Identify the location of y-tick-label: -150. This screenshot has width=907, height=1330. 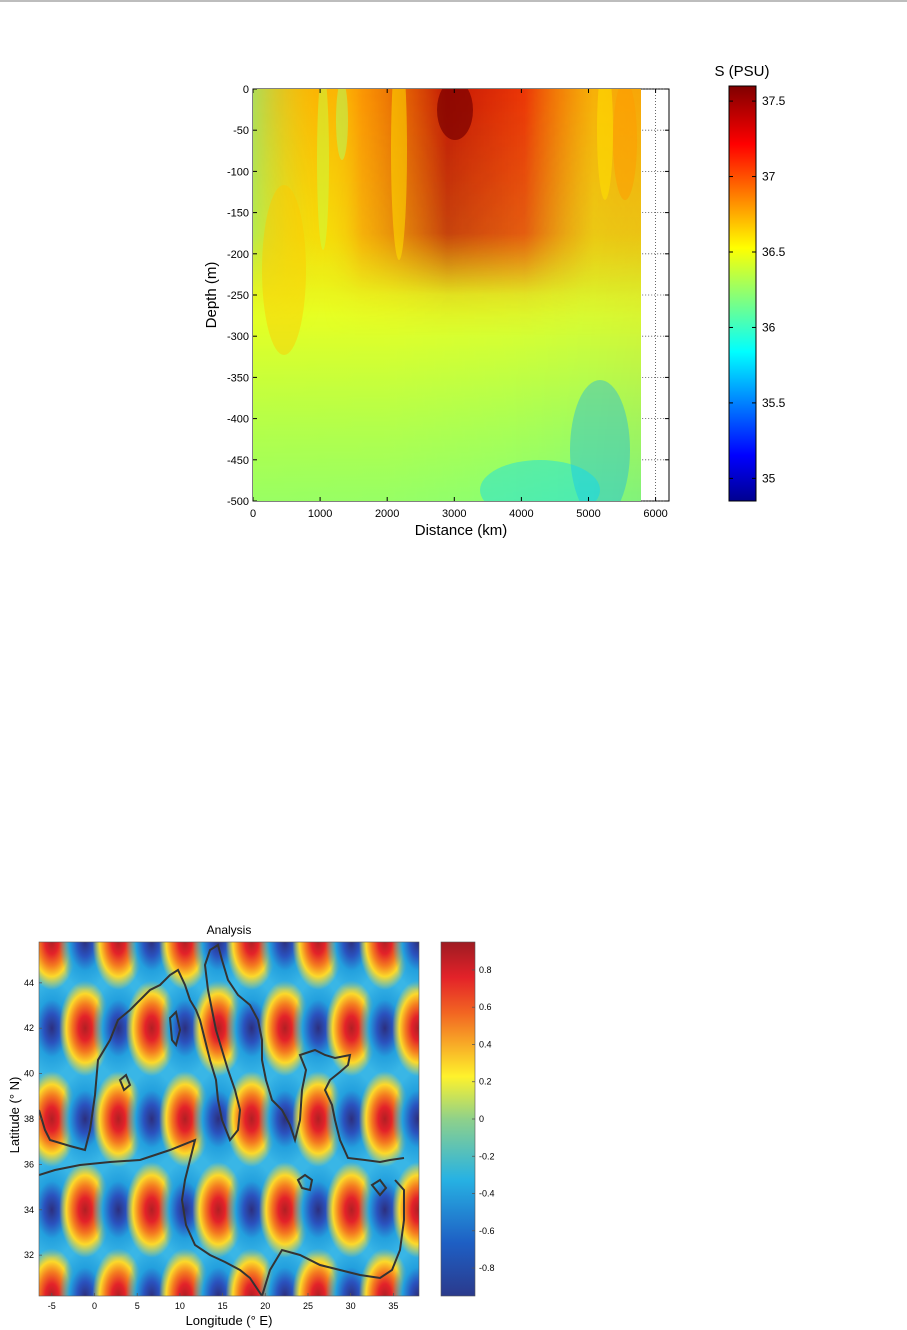
(238, 214).